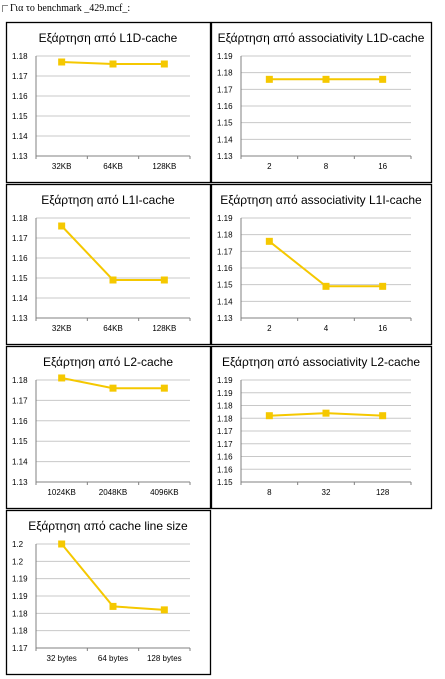  I want to click on y-tick-label: 1.2, so click(18, 544).